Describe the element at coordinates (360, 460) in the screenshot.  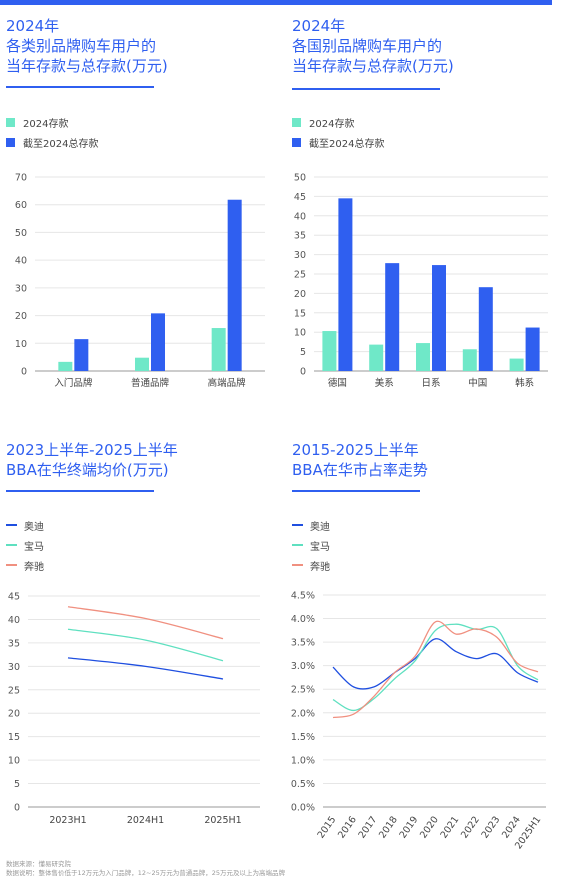
I see `chart-title: 2015-2025上半年 BBA在华市占率走势` at that location.